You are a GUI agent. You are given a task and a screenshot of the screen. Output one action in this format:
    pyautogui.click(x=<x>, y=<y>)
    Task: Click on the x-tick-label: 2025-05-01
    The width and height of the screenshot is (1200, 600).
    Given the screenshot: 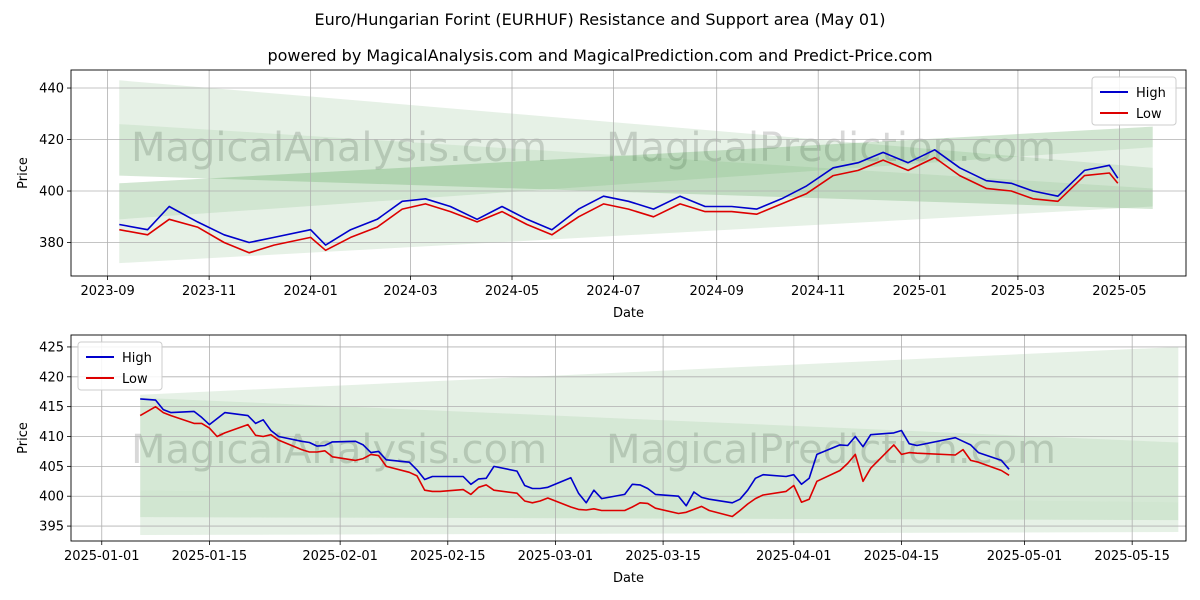 What is the action you would take?
    pyautogui.click(x=1025, y=556)
    